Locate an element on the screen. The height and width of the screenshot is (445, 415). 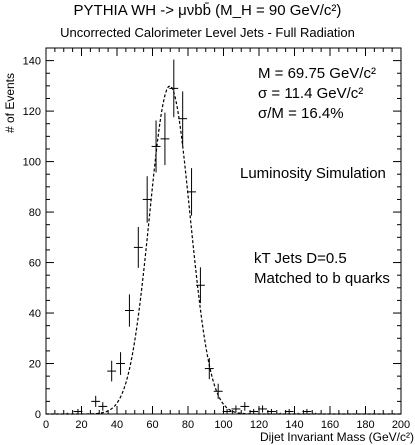
y-tick-label: 140 is located at coordinates (32, 62).